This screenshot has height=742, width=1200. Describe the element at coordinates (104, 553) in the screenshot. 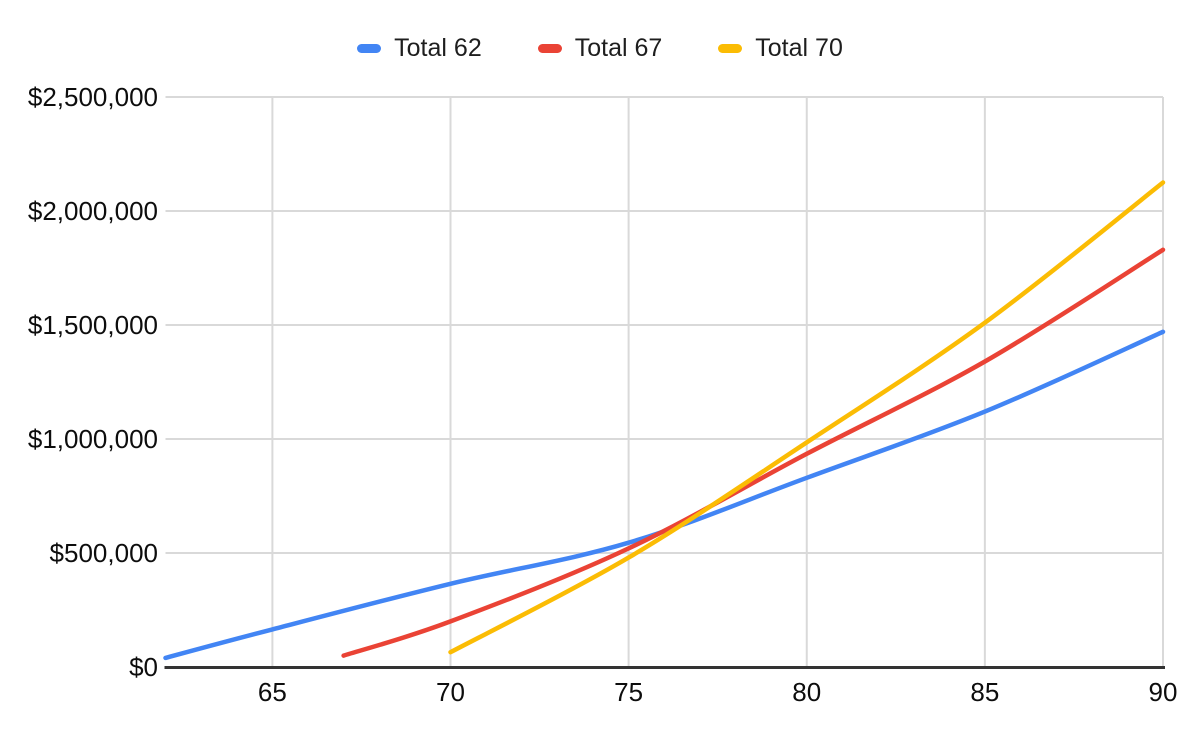

I see `y-axis-tick-label: $500,000` at that location.